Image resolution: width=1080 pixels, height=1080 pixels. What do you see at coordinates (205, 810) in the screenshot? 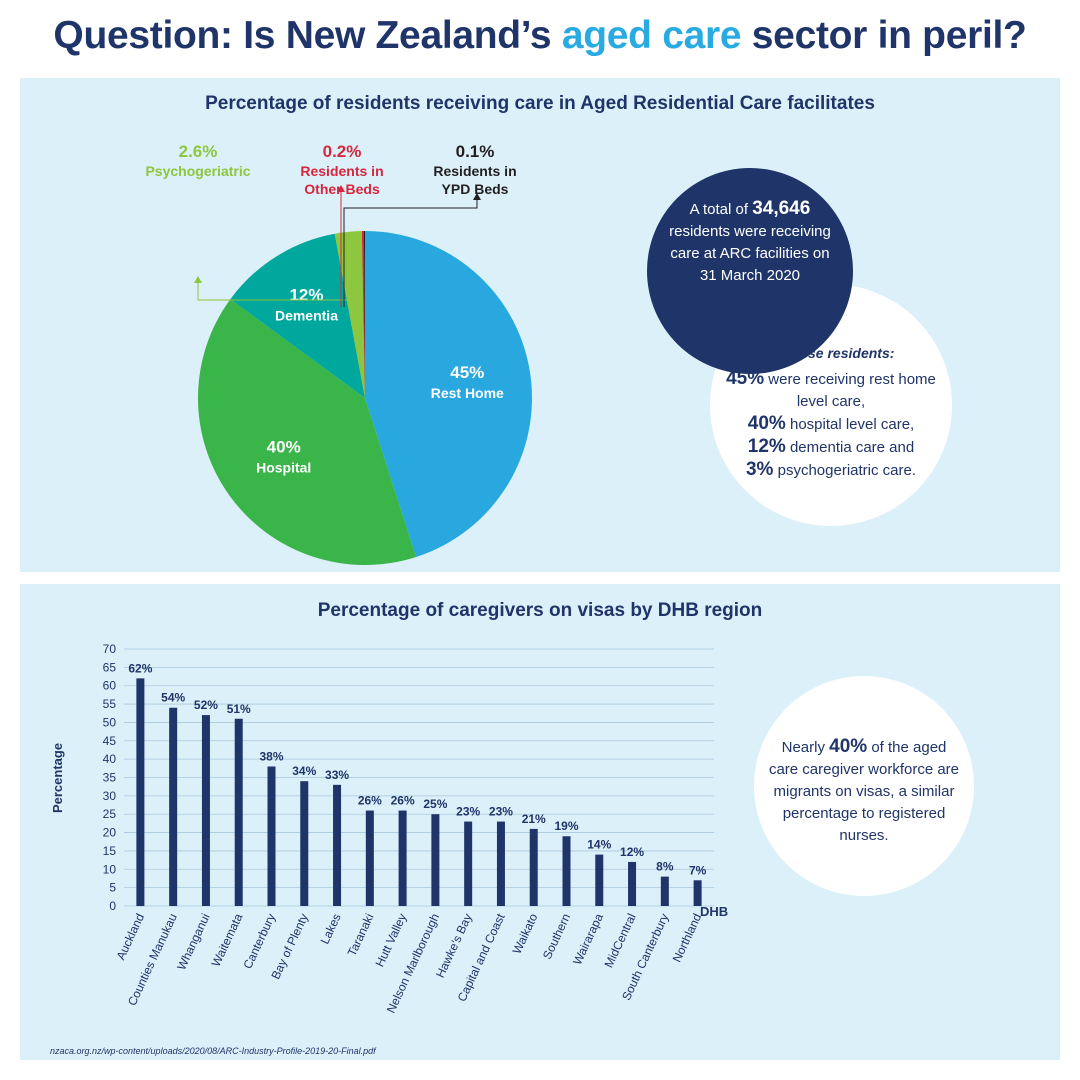
I see `bar-whanganui` at bounding box center [205, 810].